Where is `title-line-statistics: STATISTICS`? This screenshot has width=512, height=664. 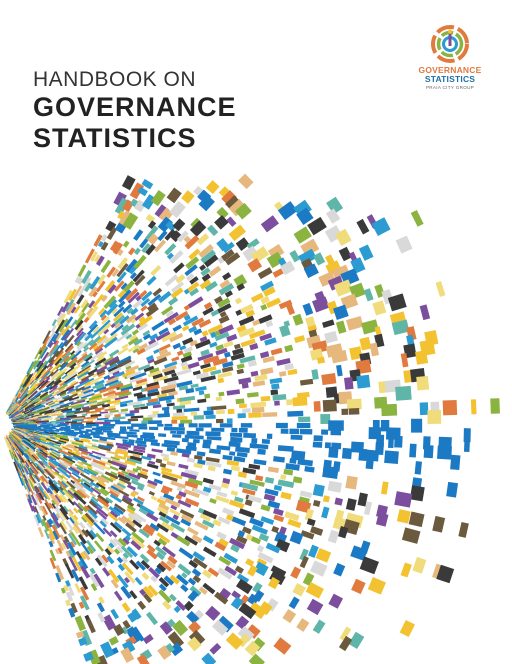 title-line-statistics: STATISTICS is located at coordinates (115, 138).